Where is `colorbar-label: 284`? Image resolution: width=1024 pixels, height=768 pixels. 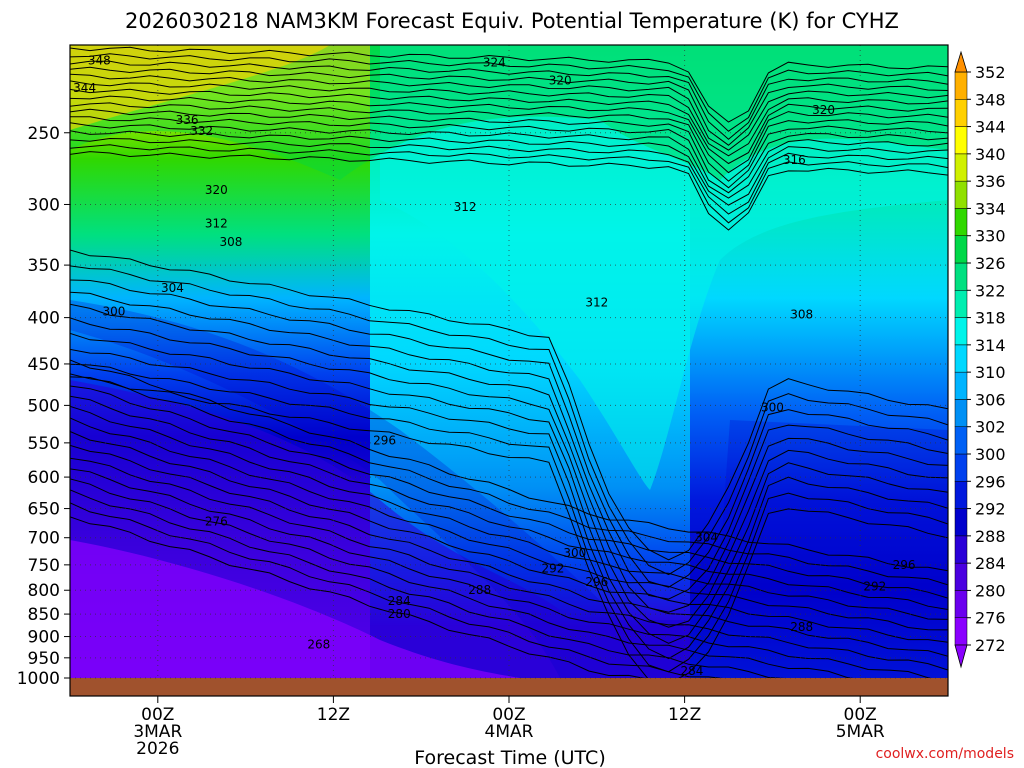
colorbar-label: 284 is located at coordinates (990, 563).